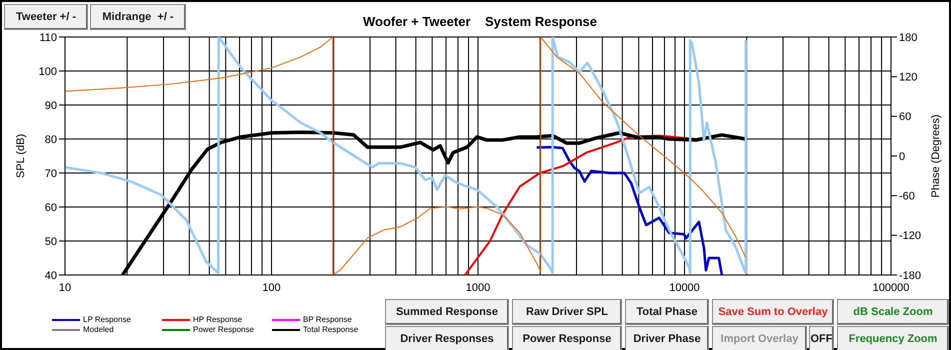 This screenshot has width=951, height=350. Describe the element at coordinates (936, 156) in the screenshot. I see `y2-axis-title: Phase (Degrees)` at that location.